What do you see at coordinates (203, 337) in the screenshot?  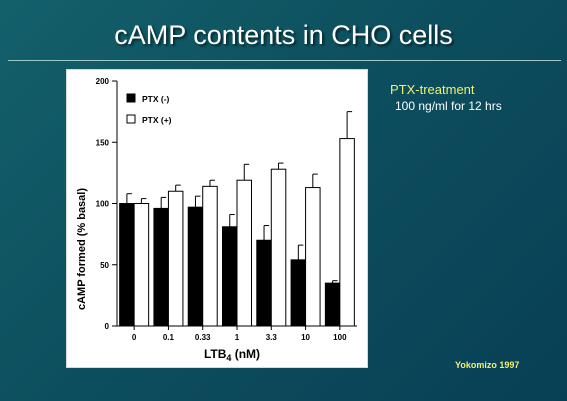 I see `x-tick-label: 0.33` at bounding box center [203, 337].